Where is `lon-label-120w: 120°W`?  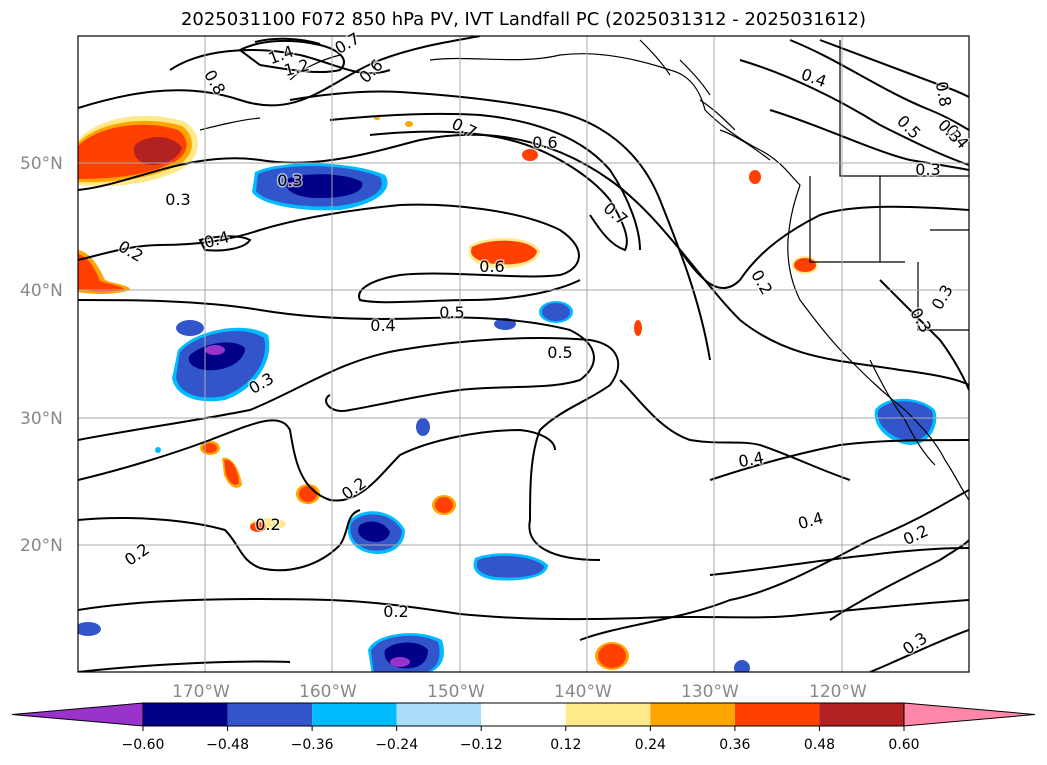
lon-label-120w: 120°W is located at coordinates (838, 692).